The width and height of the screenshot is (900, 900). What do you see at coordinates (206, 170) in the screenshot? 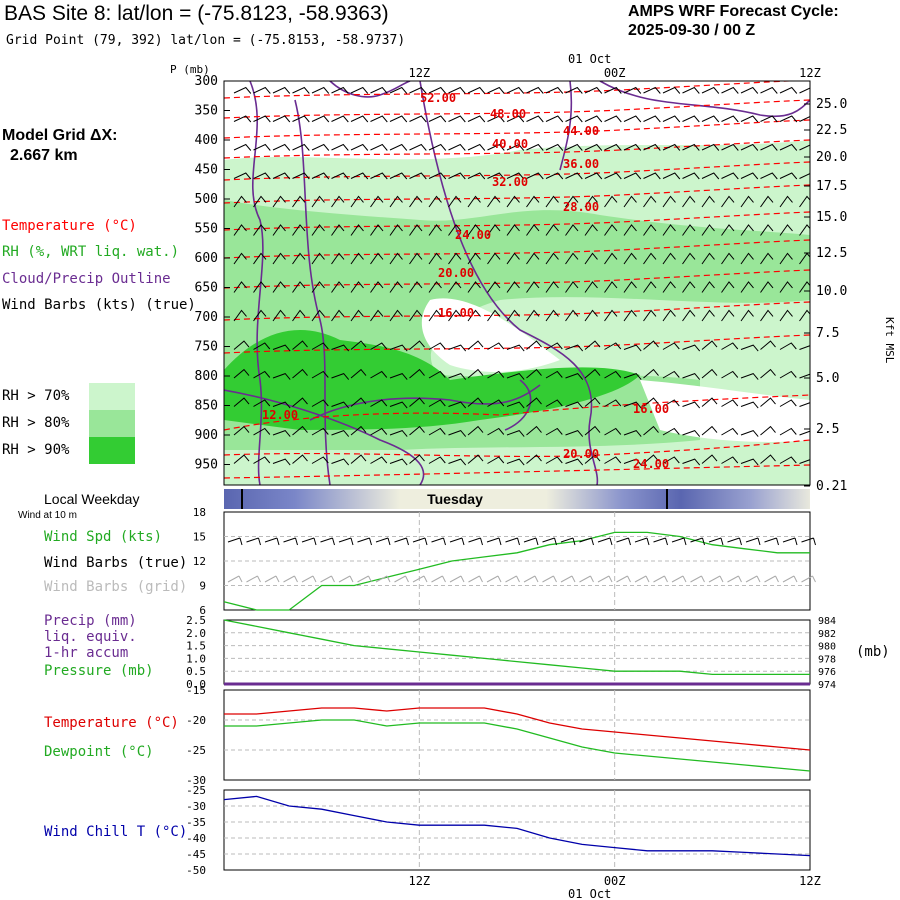
I see `pressure-tick-label: 450` at bounding box center [206, 170].